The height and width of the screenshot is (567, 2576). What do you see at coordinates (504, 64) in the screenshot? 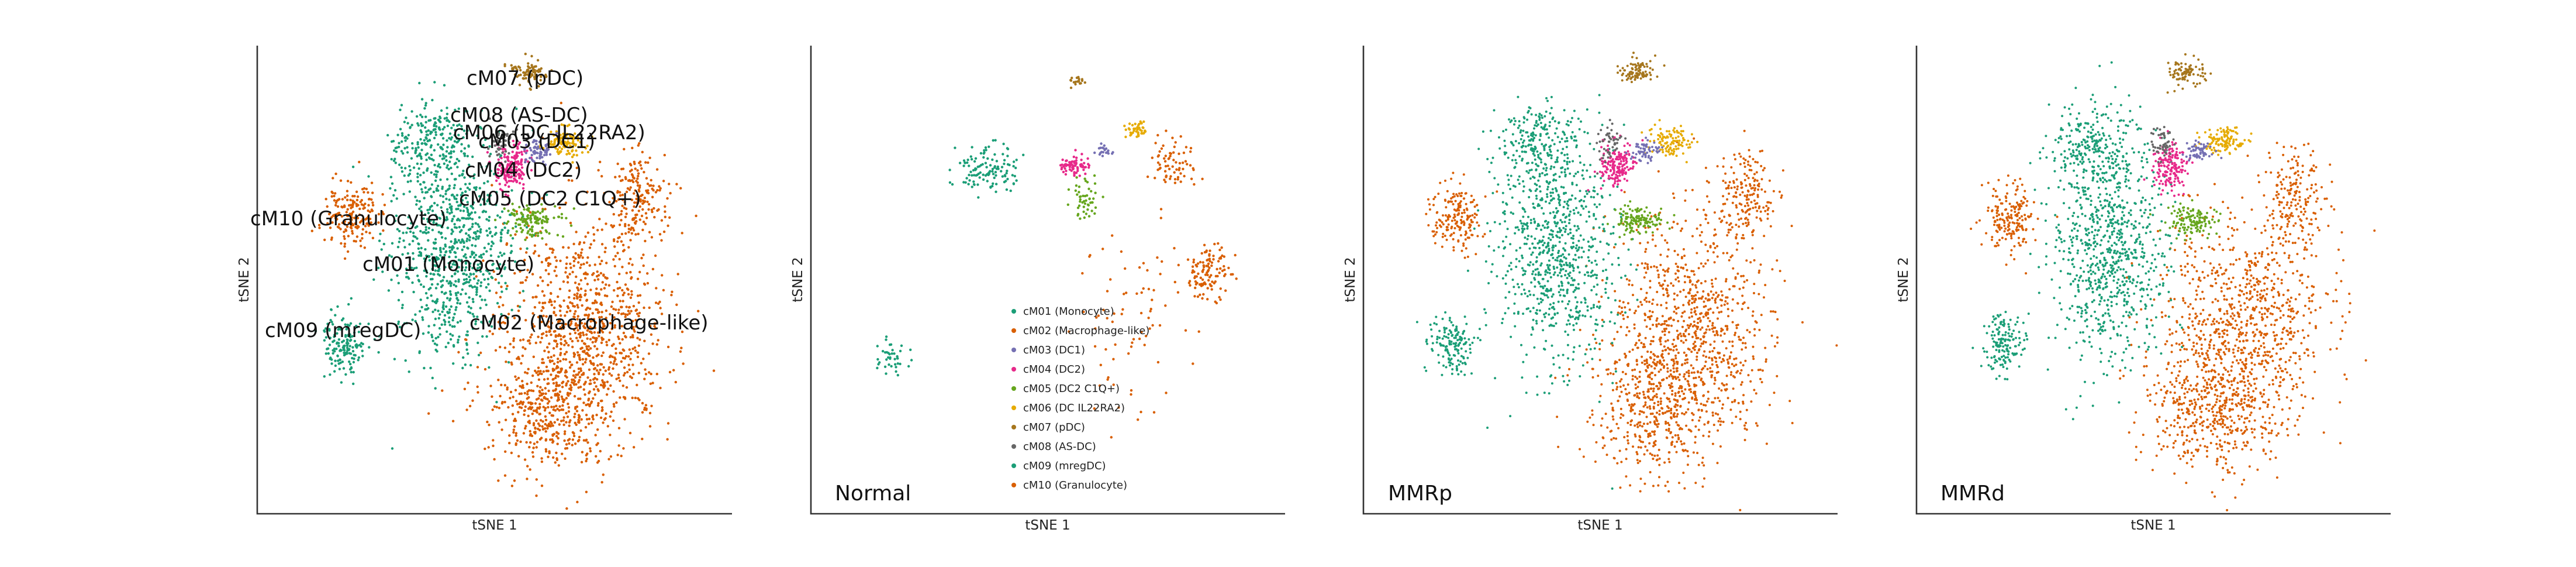
I see `point-cm07` at bounding box center [504, 64].